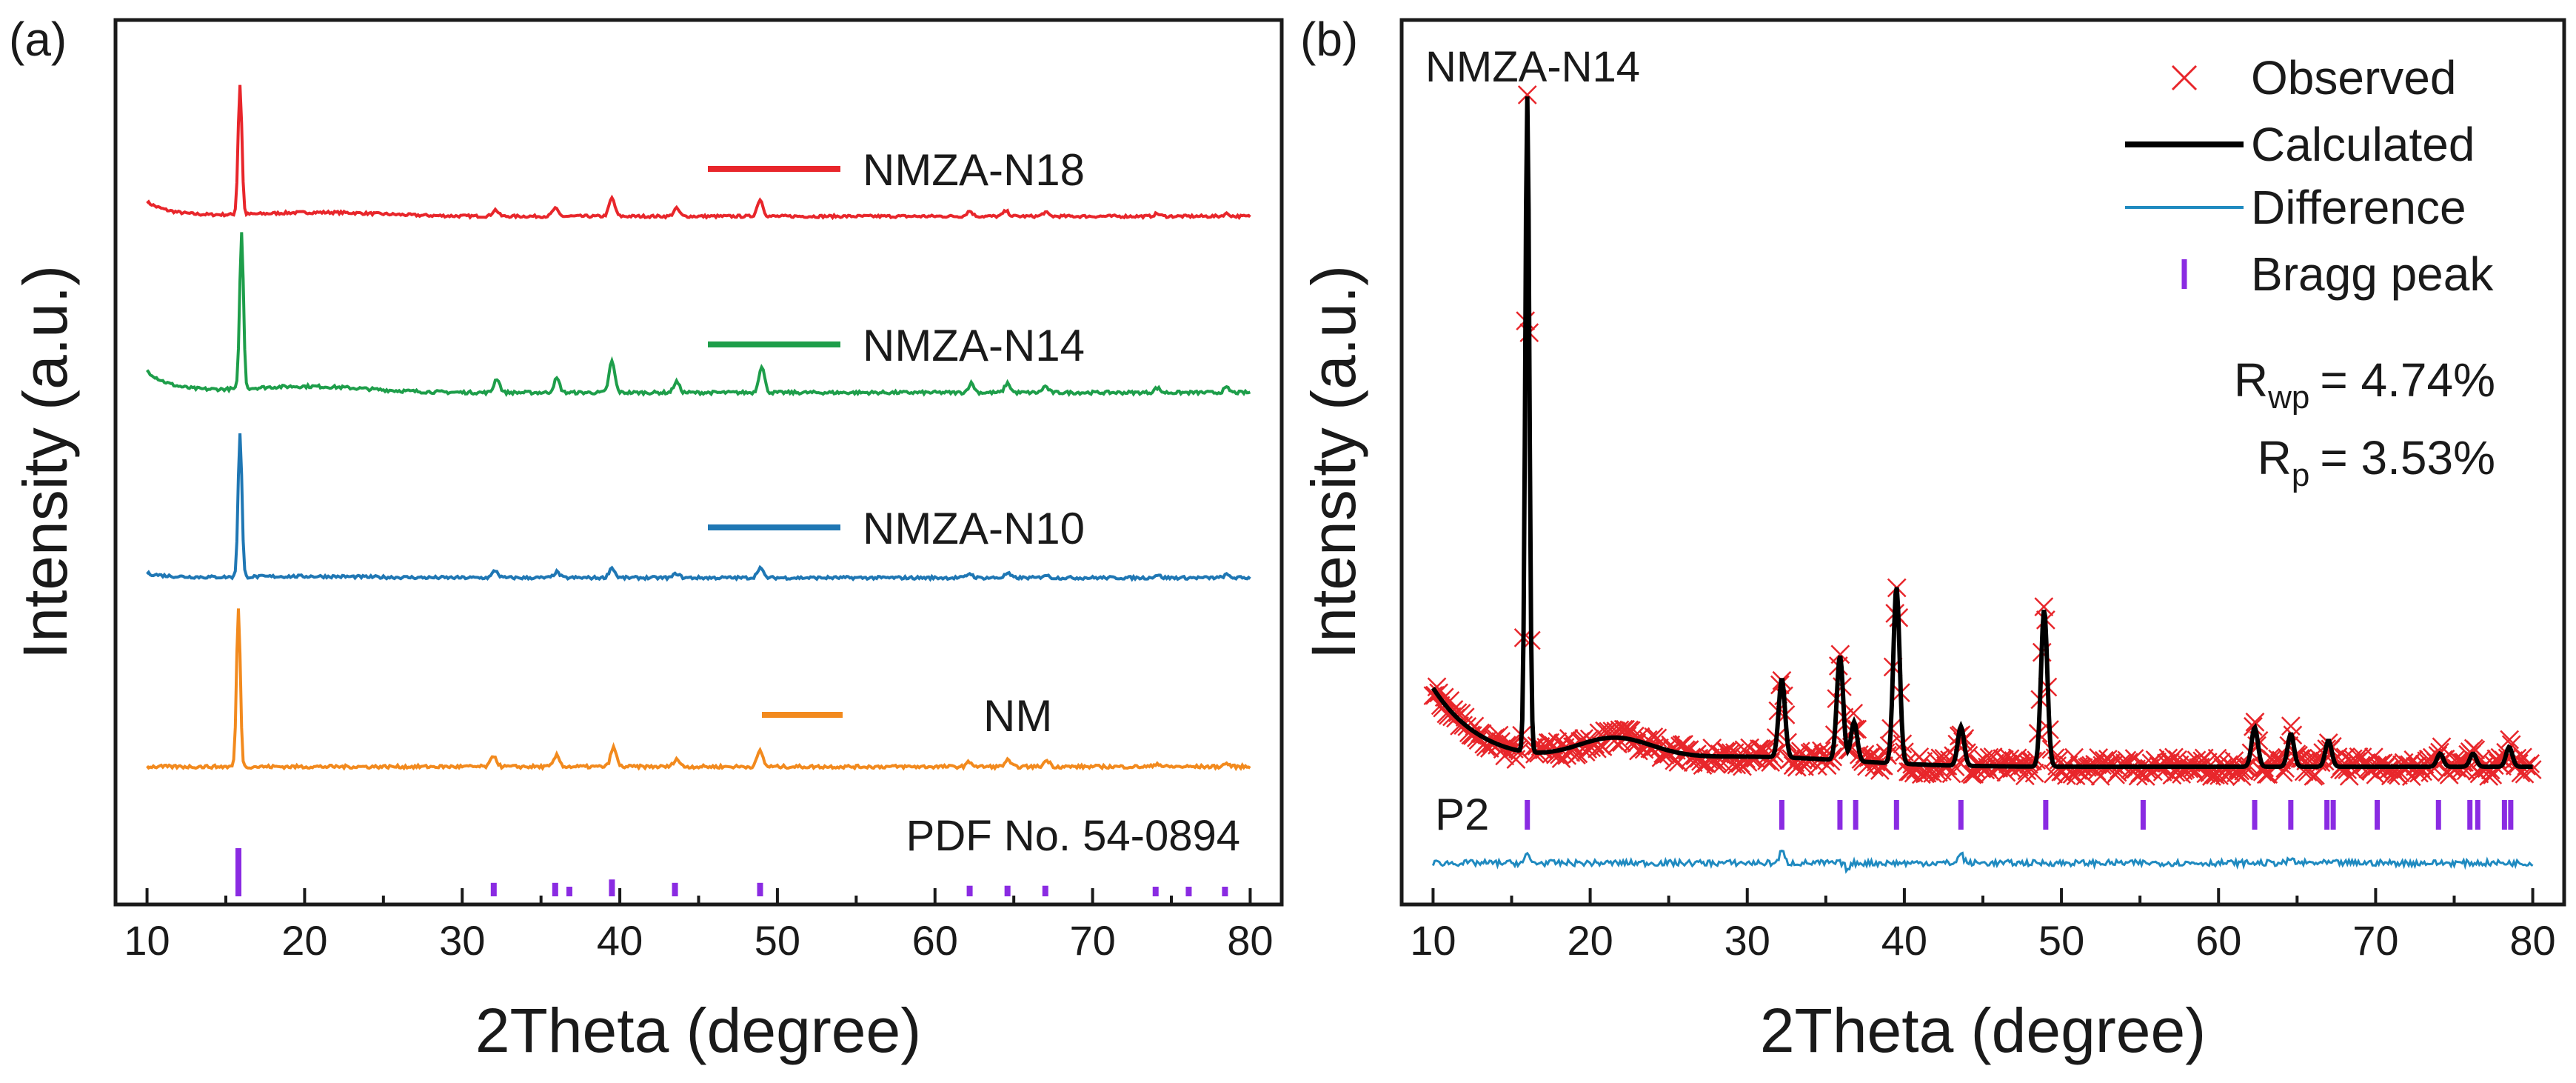 This screenshot has height=1083, width=2576. Describe the element at coordinates (974, 528) in the screenshot. I see `legend-label: NMZA-N10` at that location.